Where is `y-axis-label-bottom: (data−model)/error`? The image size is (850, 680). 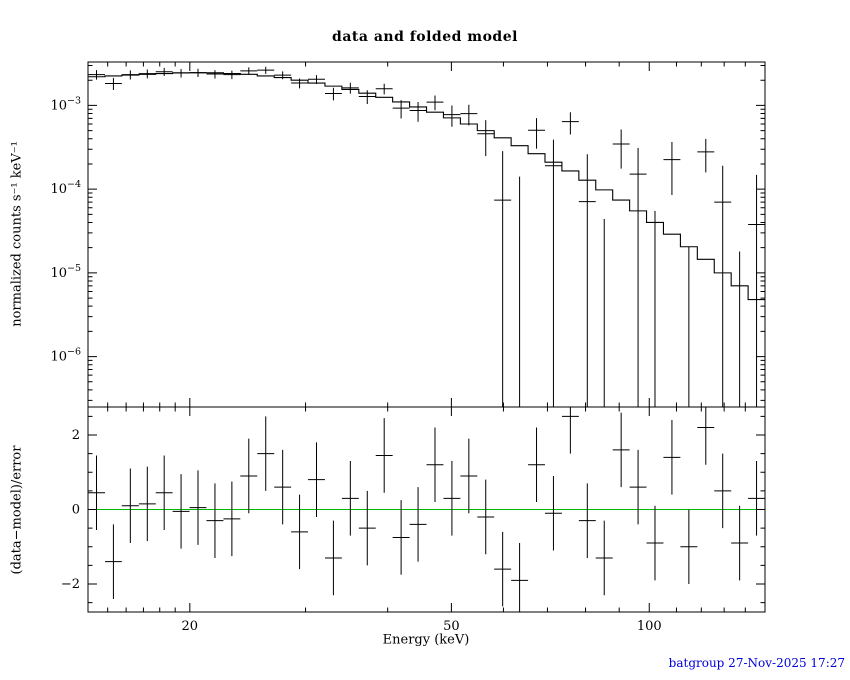
y-axis-label-bottom: (data−model)/error is located at coordinates (17, 510).